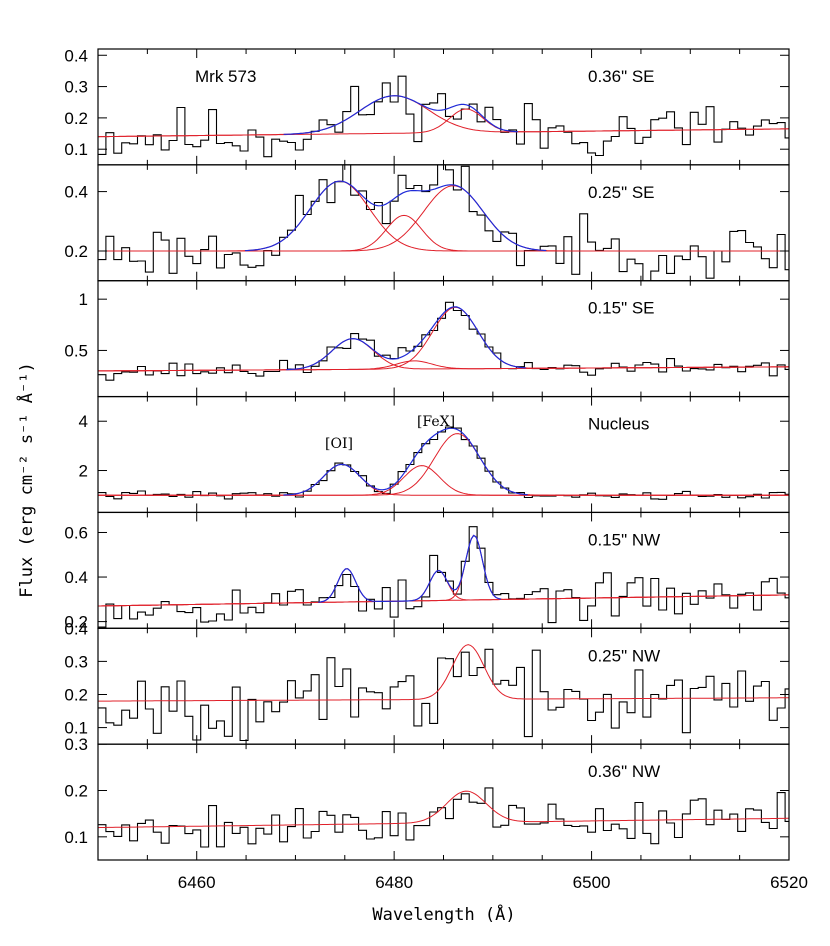 The width and height of the screenshot is (830, 946). Describe the element at coordinates (225, 76) in the screenshot. I see `object-label: Mrk 573` at that location.